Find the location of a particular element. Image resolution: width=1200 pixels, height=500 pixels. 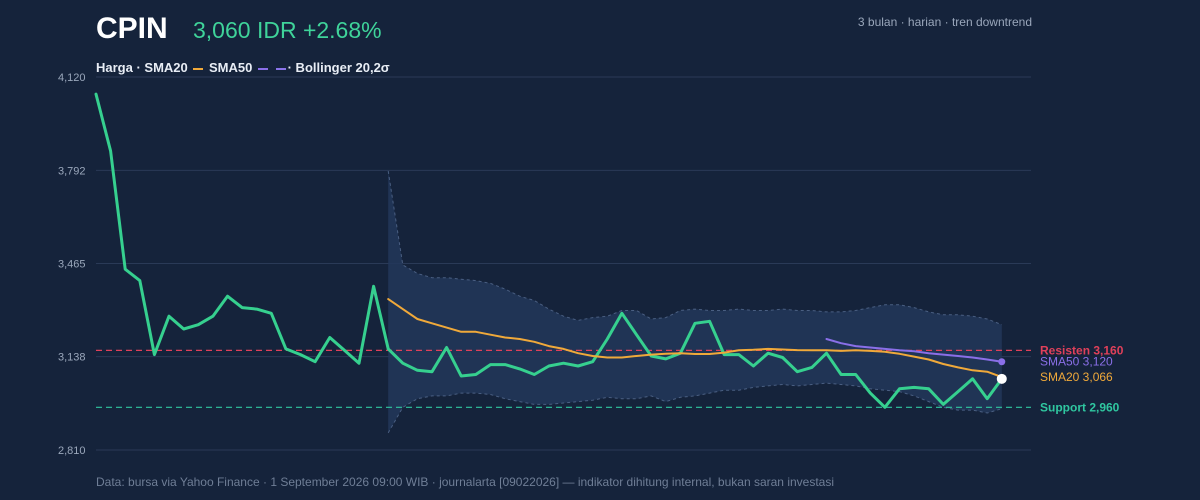

y-tick-label-3: 3,138 is located at coordinates (72, 358).